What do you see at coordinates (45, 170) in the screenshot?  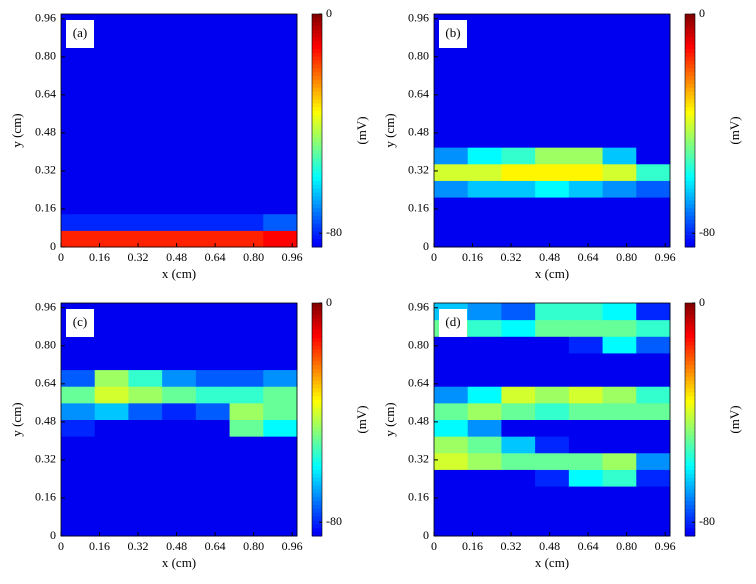 I see `y-tick-label: 0.32` at bounding box center [45, 170].